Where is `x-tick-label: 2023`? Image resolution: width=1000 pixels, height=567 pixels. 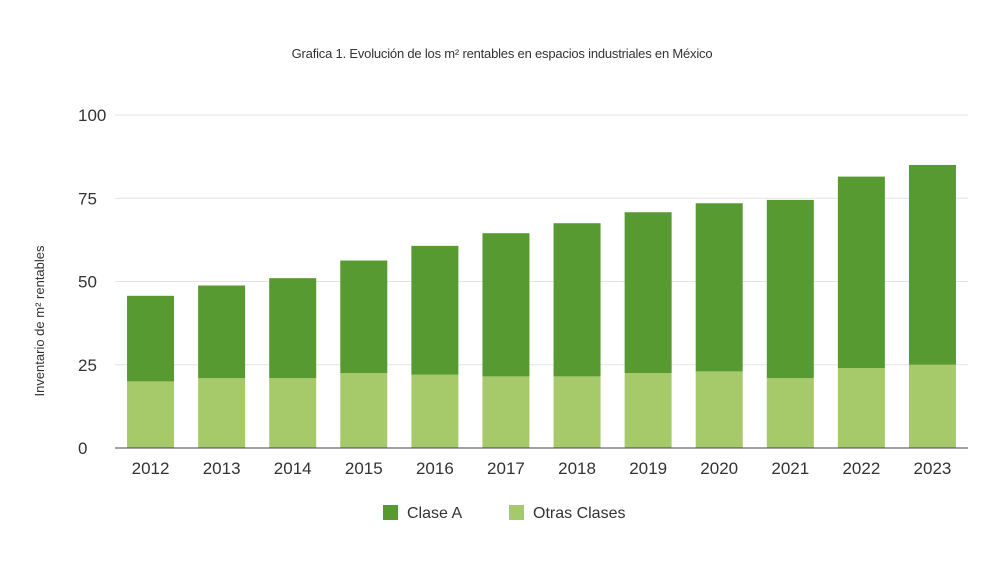
x-tick-label: 2023 is located at coordinates (933, 468).